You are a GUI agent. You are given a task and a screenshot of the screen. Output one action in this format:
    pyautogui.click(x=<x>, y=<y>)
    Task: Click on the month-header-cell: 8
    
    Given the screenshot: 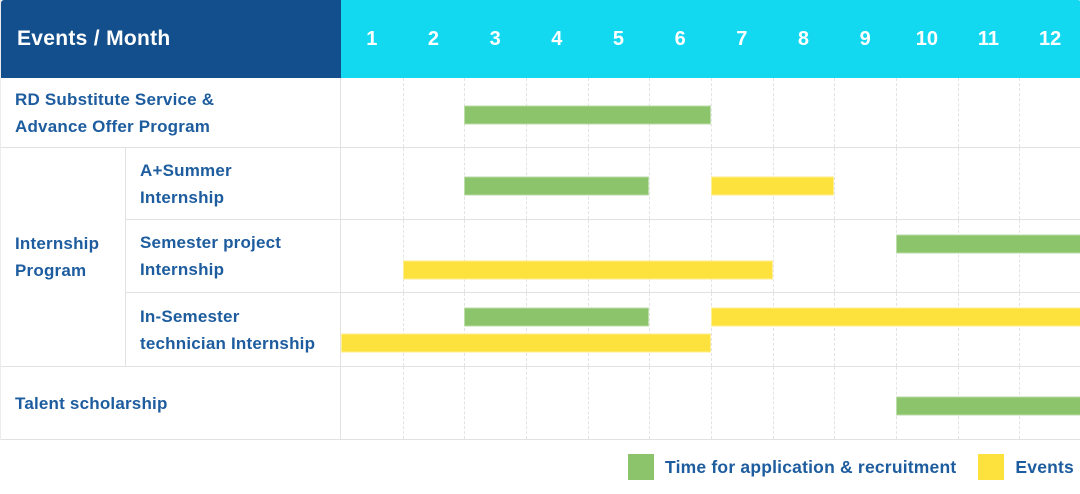 What is the action you would take?
    pyautogui.click(x=803, y=38)
    